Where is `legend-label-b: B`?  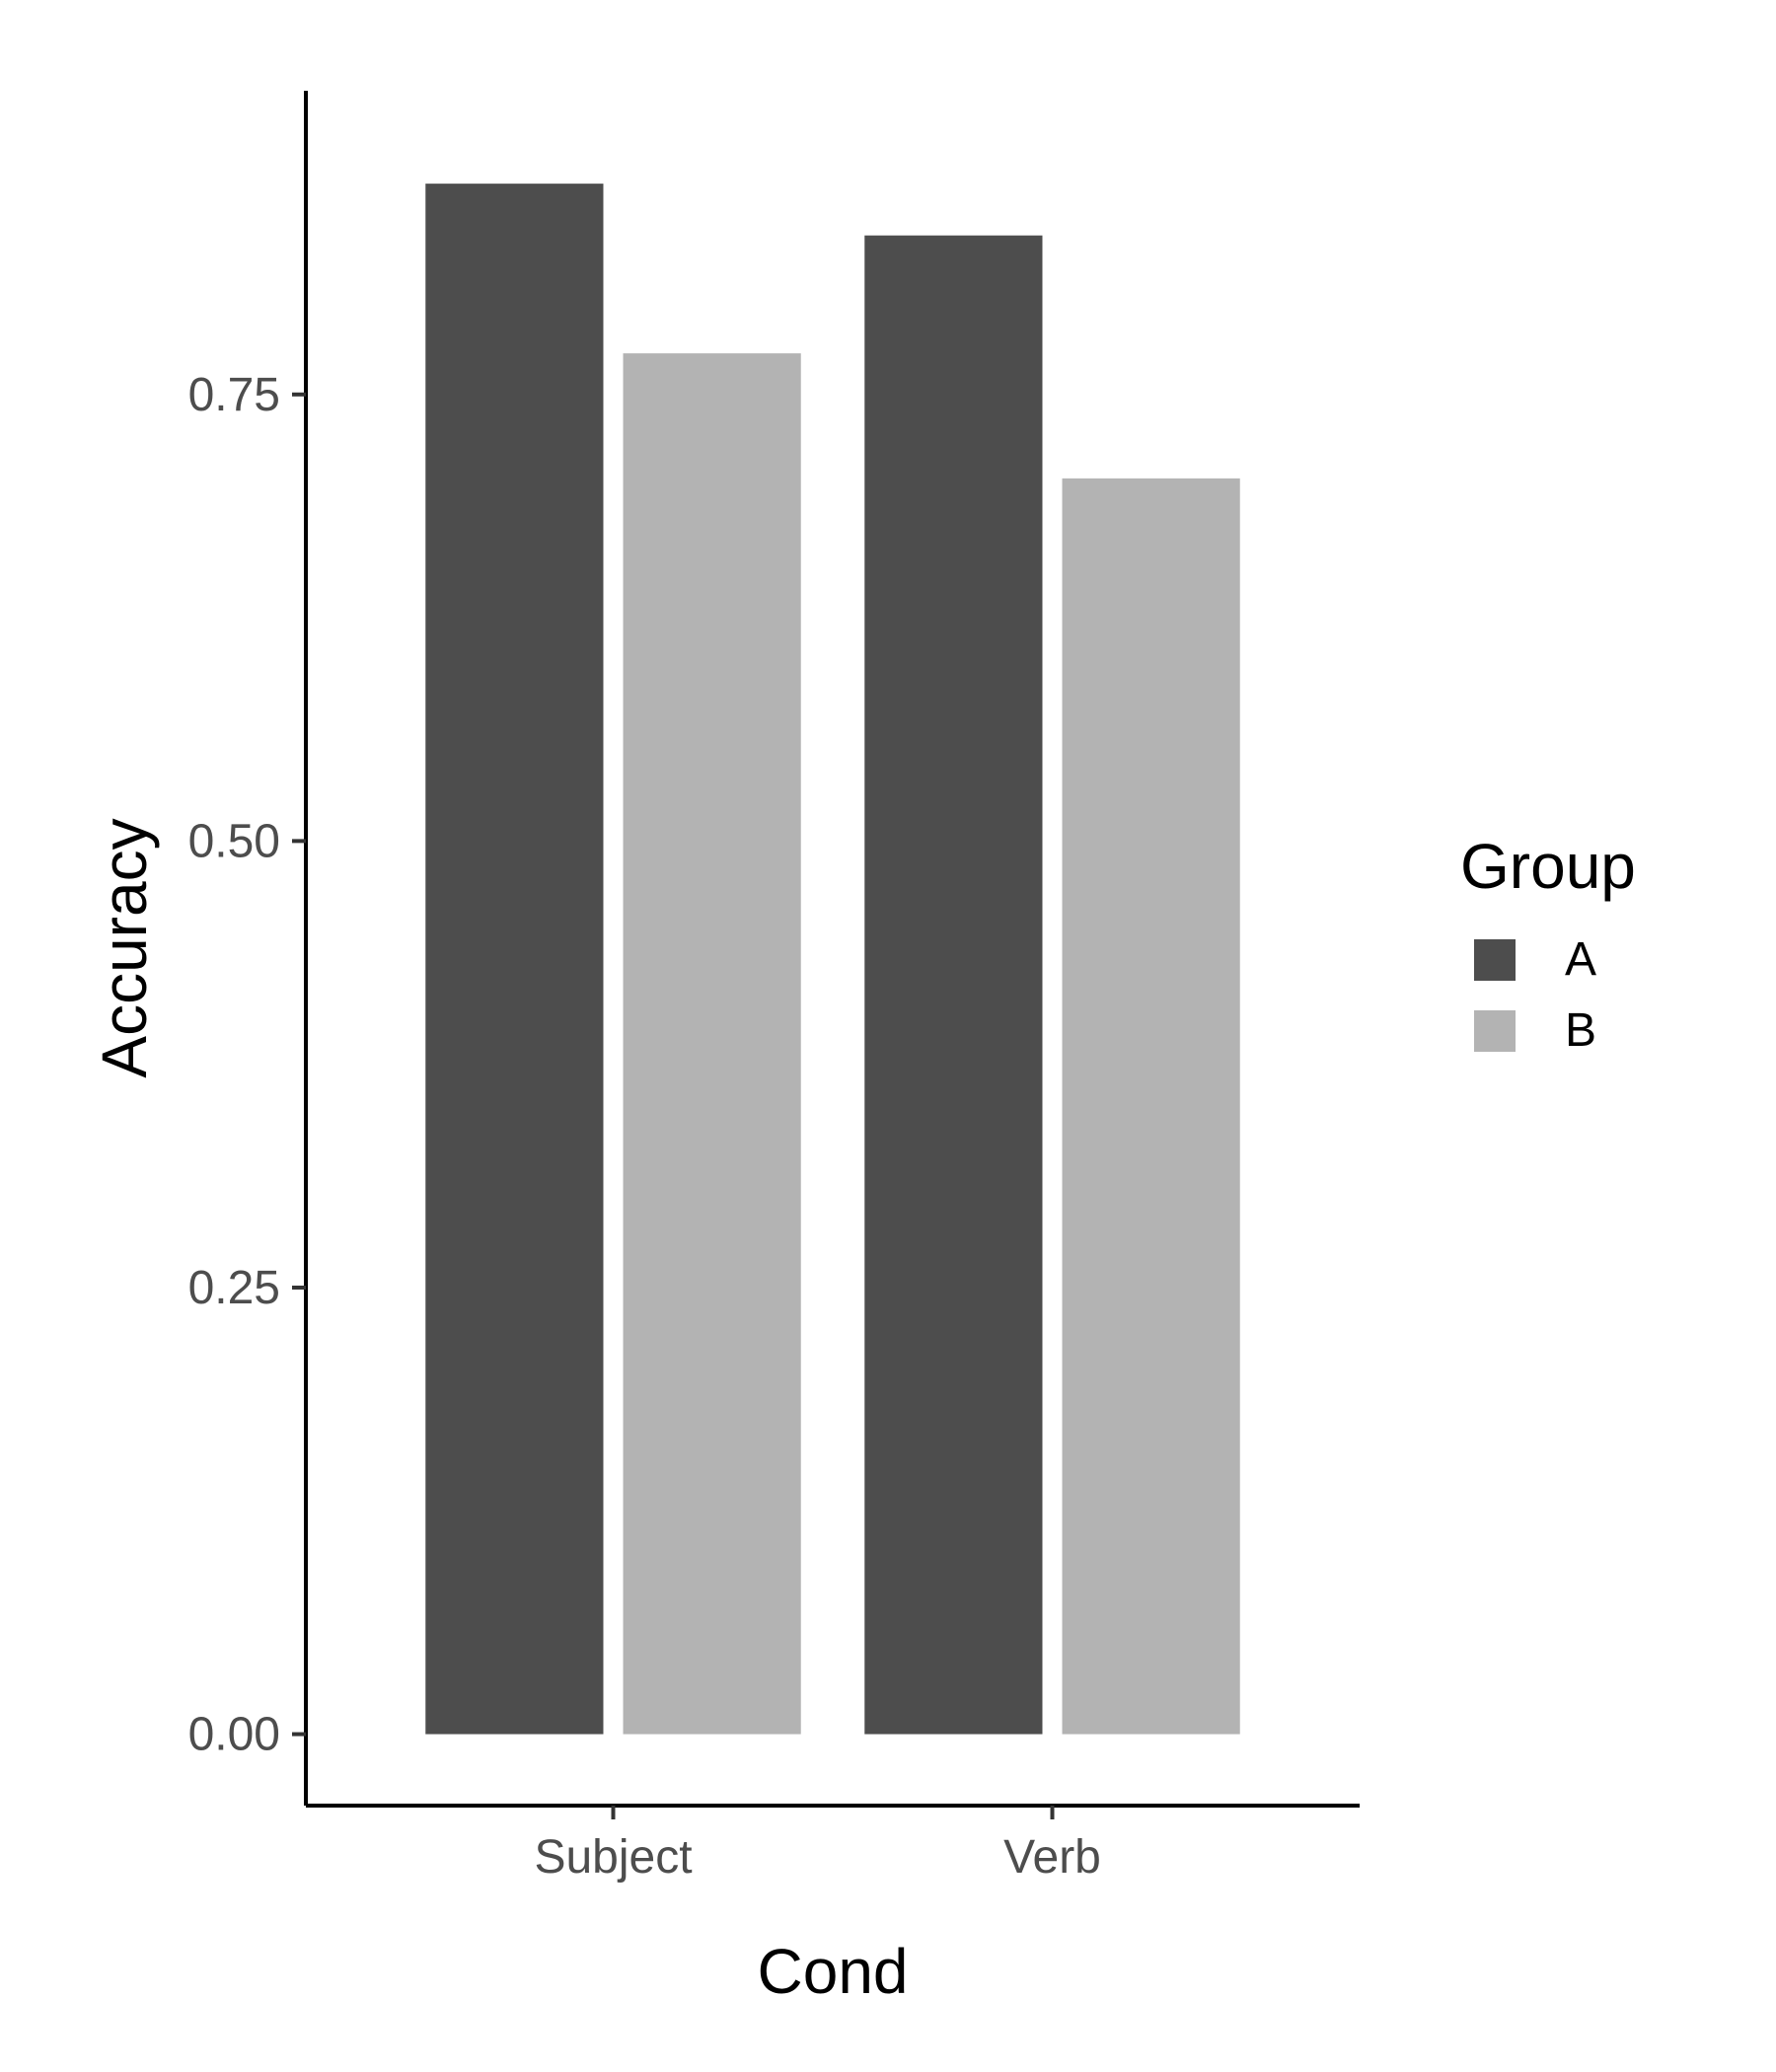
legend-label-b: B is located at coordinates (1581, 1031).